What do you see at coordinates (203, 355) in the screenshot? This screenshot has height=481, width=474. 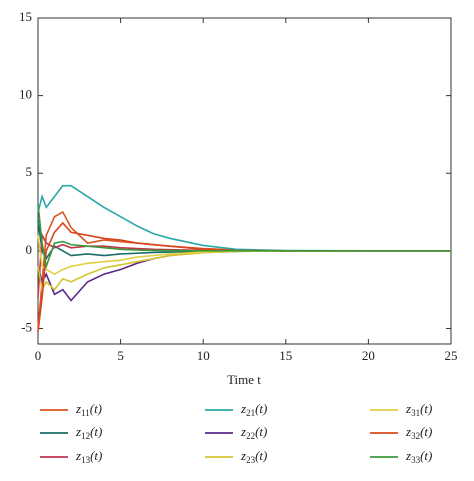 I see `x-tick-label: 10` at bounding box center [203, 355].